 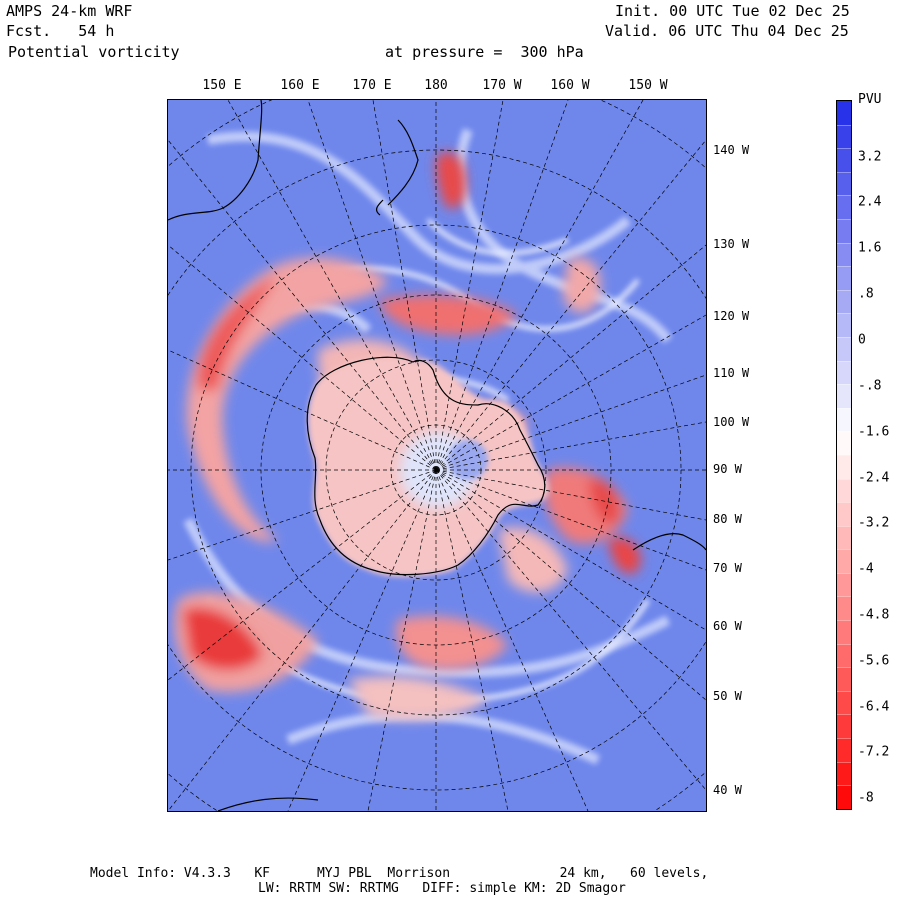 What do you see at coordinates (94, 52) in the screenshot?
I see `field-name: Potential vorticity` at bounding box center [94, 52].